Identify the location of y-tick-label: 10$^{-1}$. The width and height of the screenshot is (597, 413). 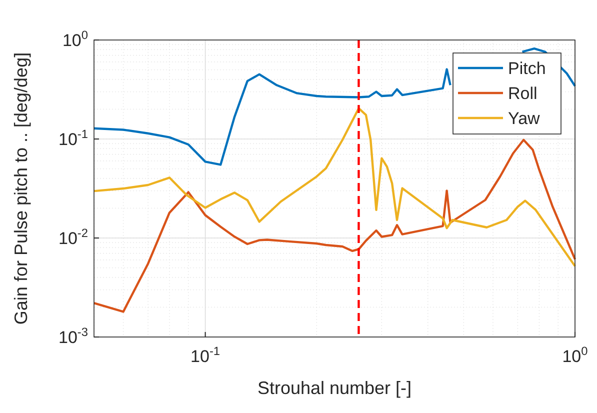
(73, 138).